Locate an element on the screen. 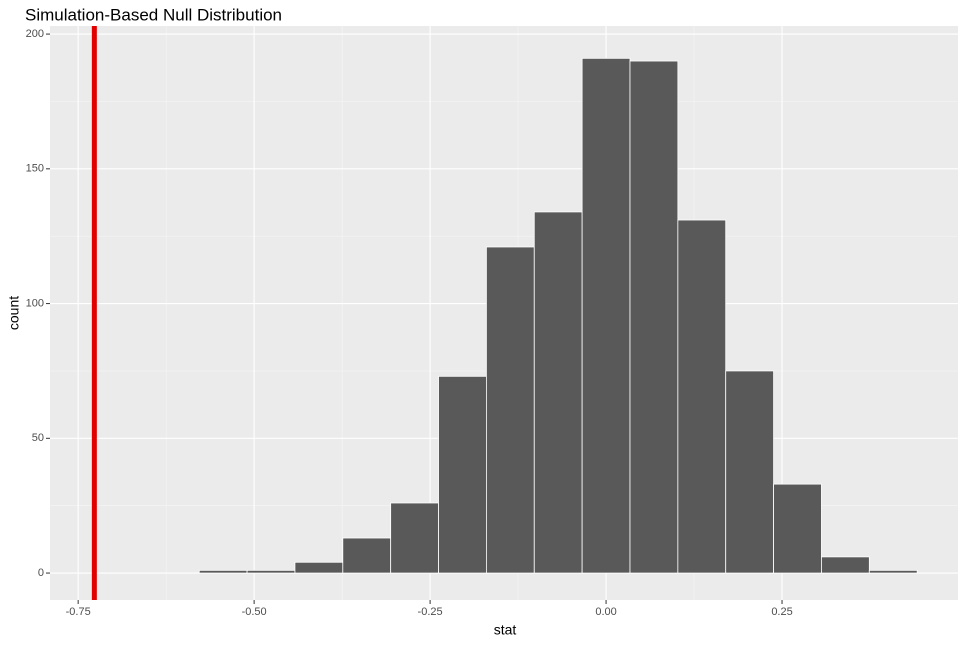  x-tick-label: -0.50 is located at coordinates (254, 612).